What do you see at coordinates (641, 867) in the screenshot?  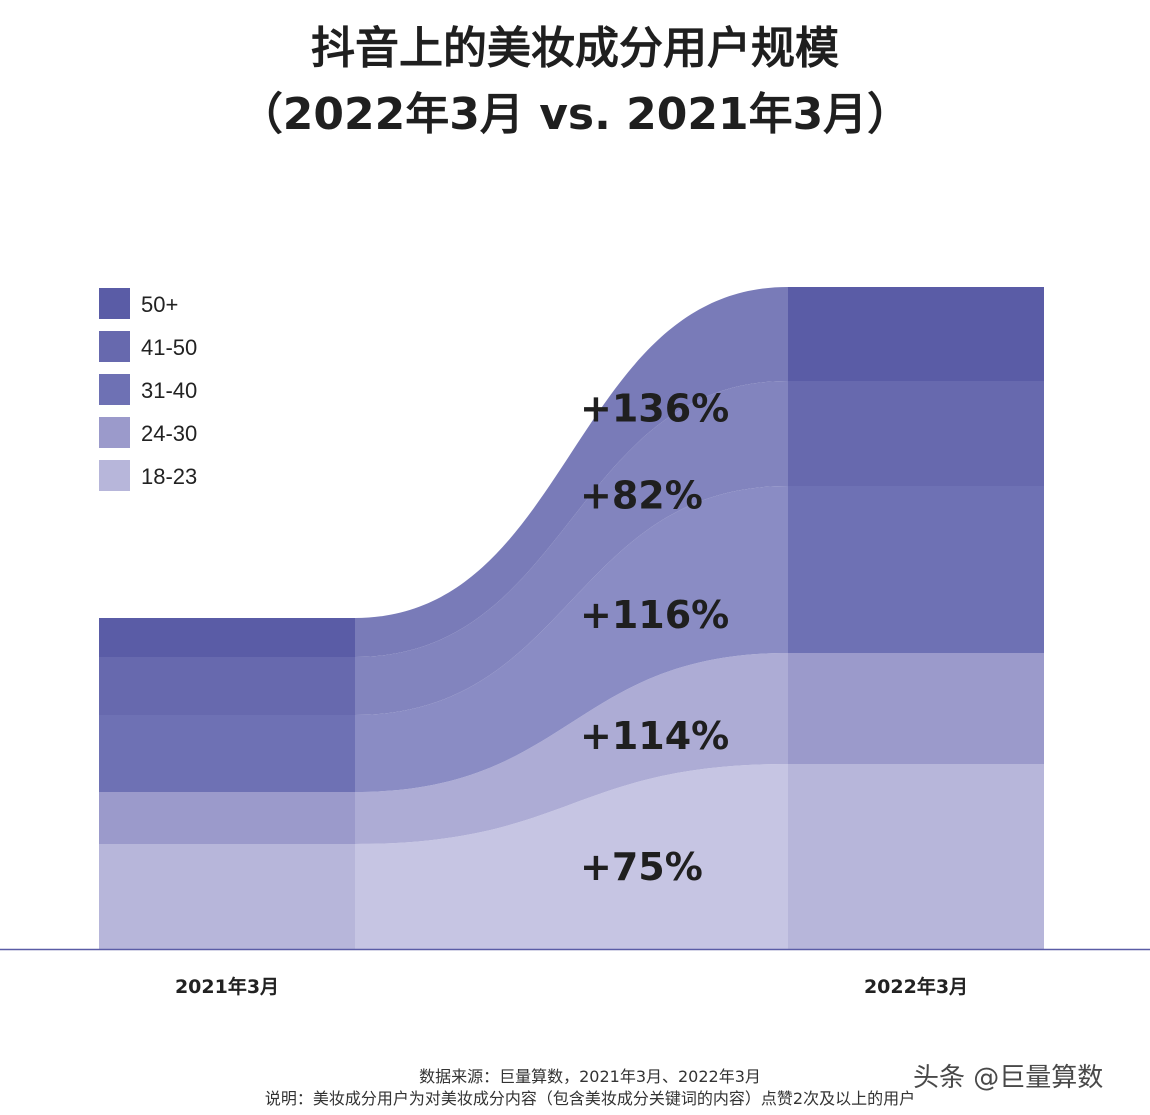 I see `change-label-18-23: +75%` at bounding box center [641, 867].